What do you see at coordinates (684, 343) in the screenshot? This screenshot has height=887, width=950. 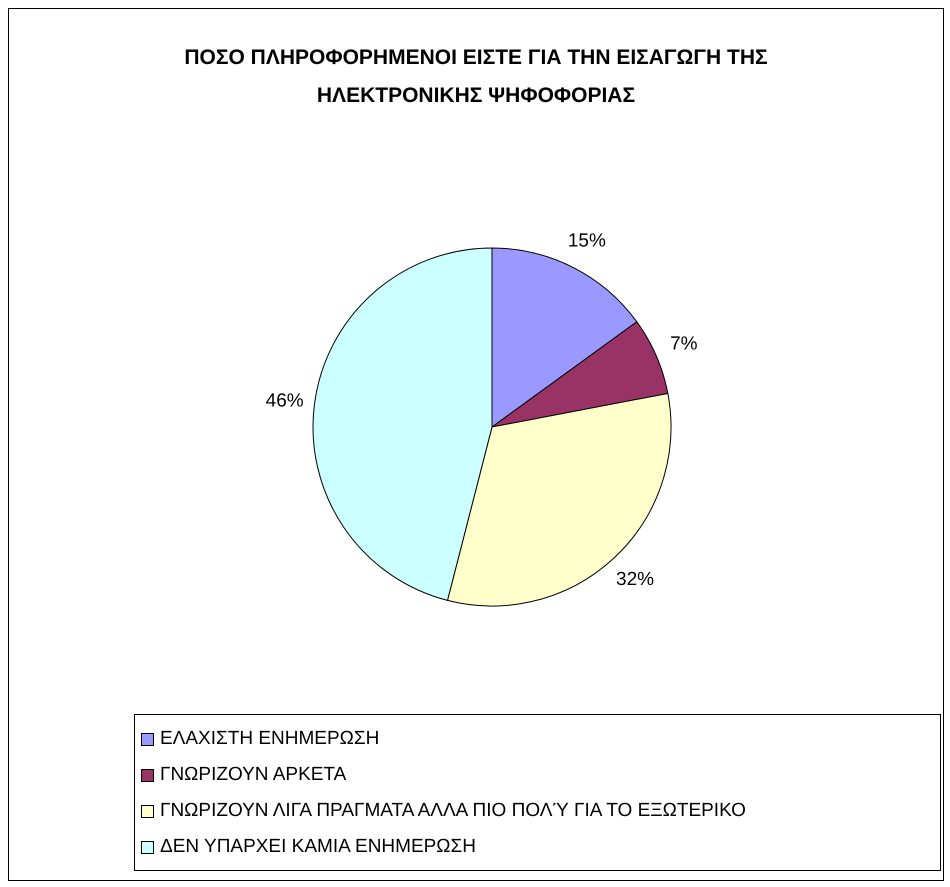 I see `data-label: 7%` at bounding box center [684, 343].